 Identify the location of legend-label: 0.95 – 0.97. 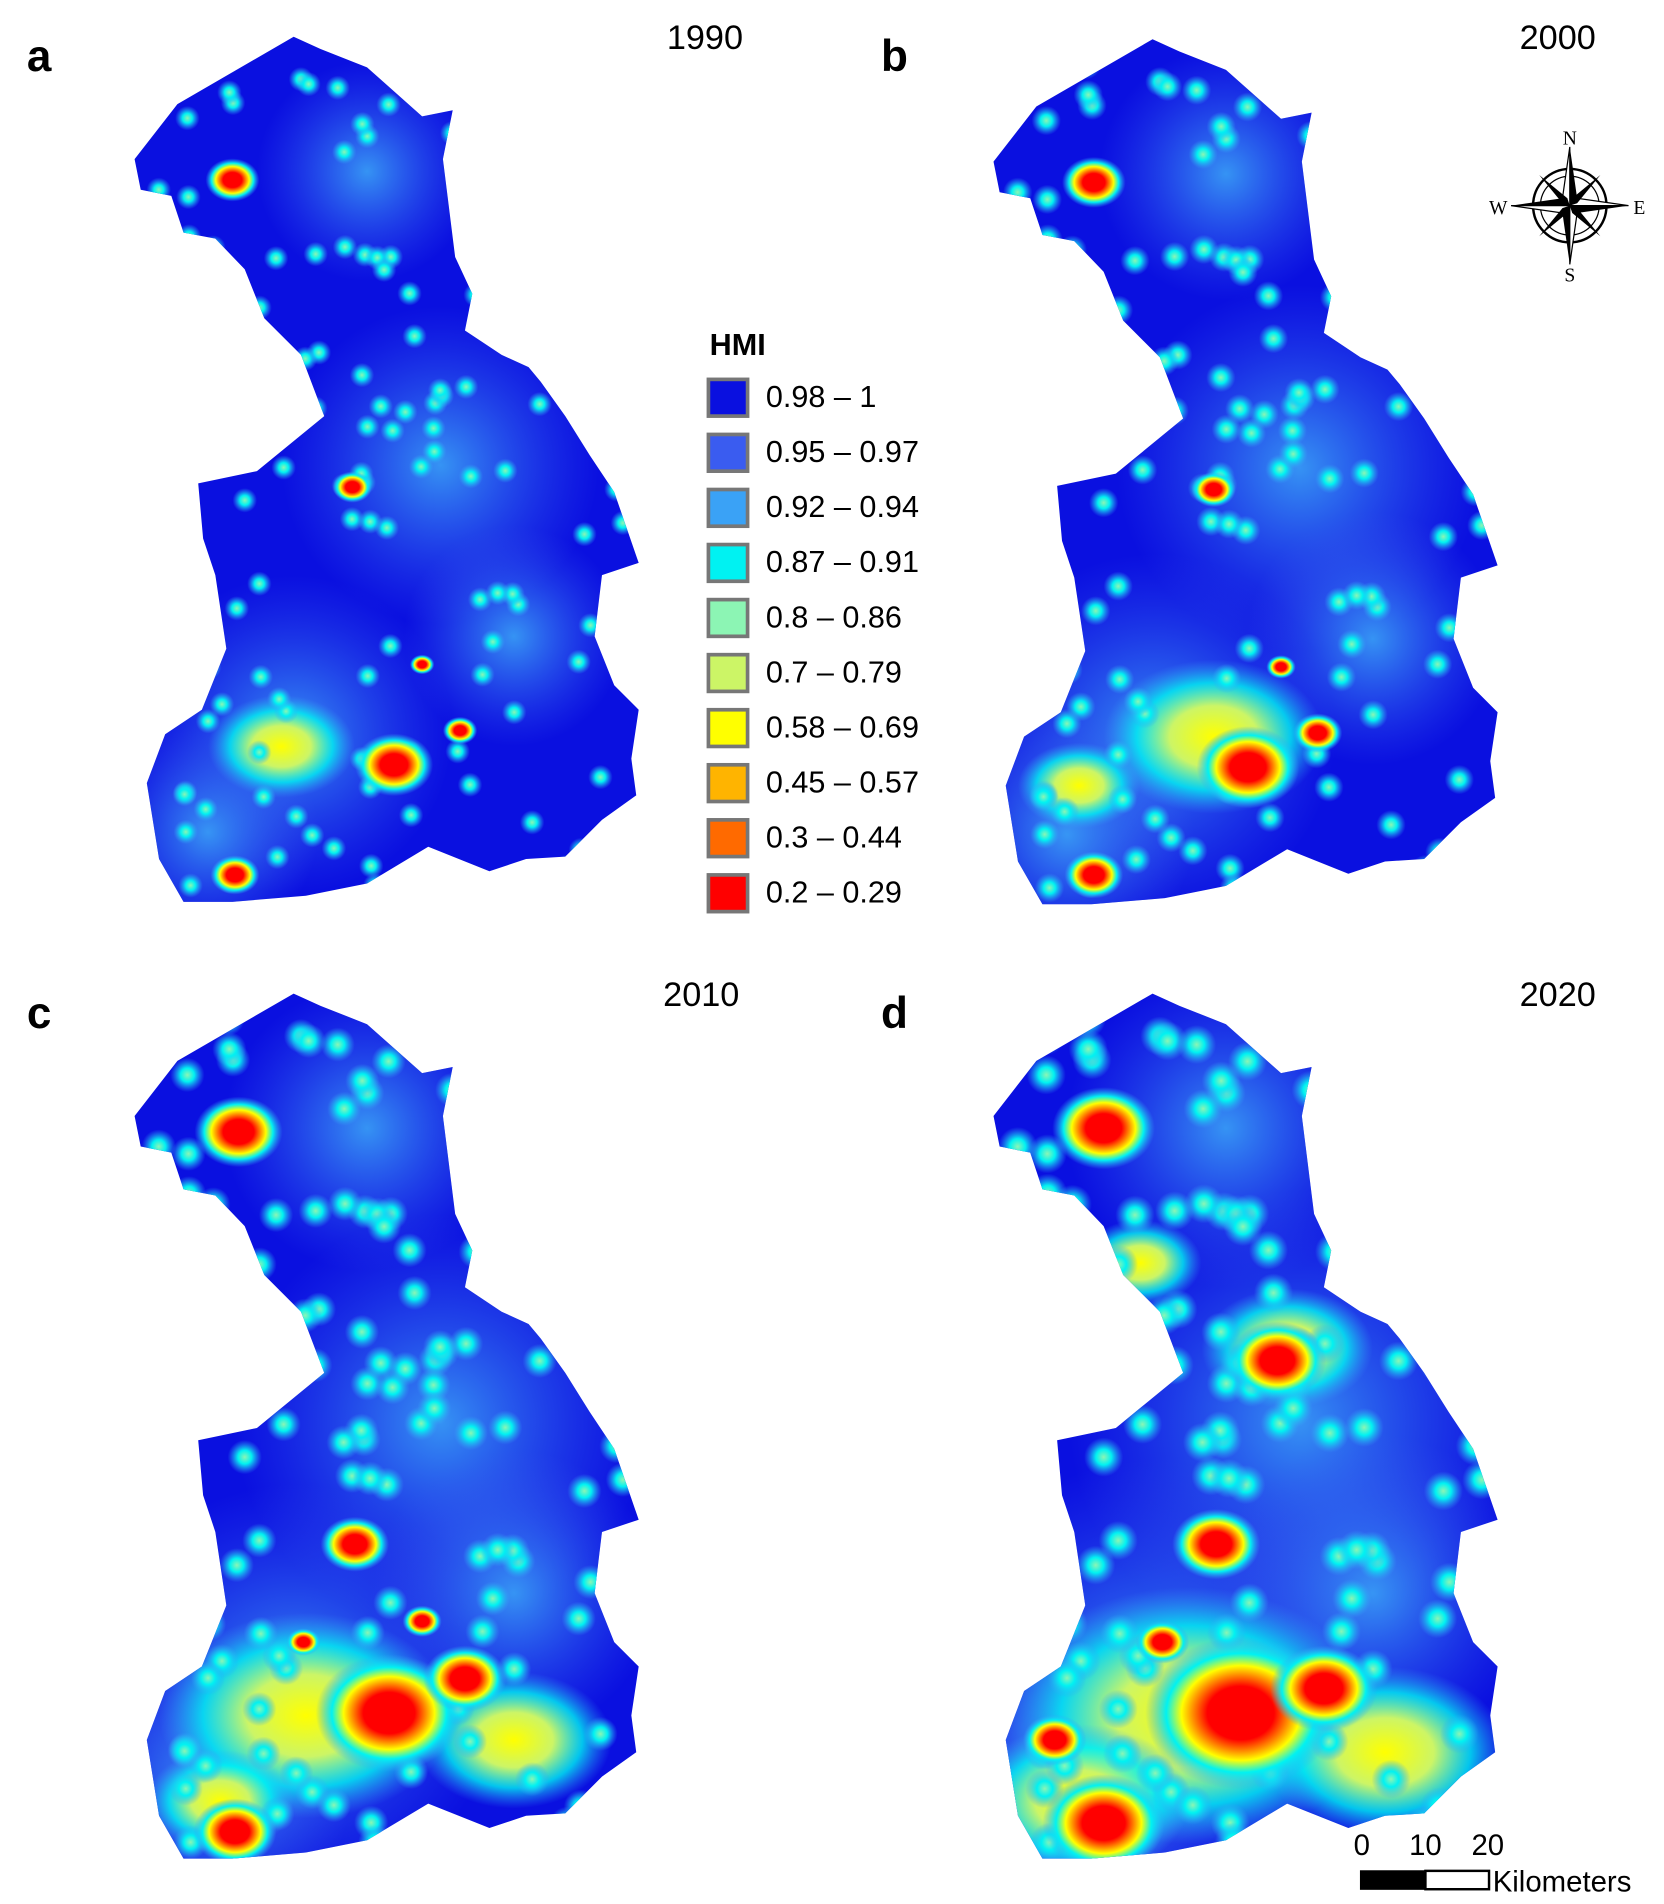
(842, 452).